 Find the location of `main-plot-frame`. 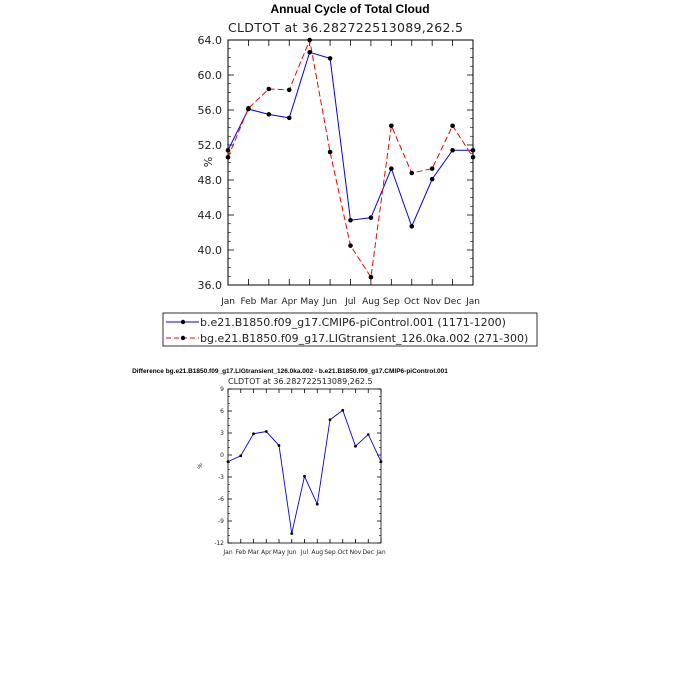

main-plot-frame is located at coordinates (350, 162).